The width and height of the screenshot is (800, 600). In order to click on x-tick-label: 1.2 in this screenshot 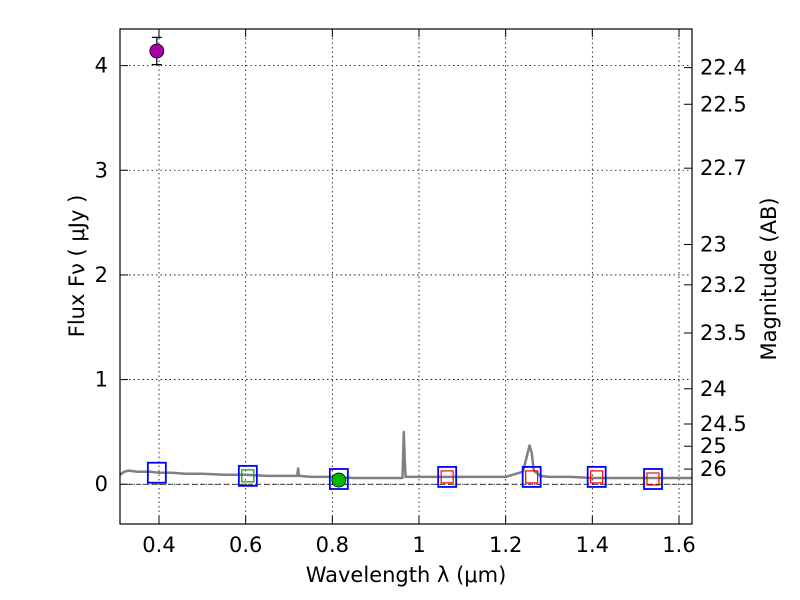, I will do `click(505, 545)`.